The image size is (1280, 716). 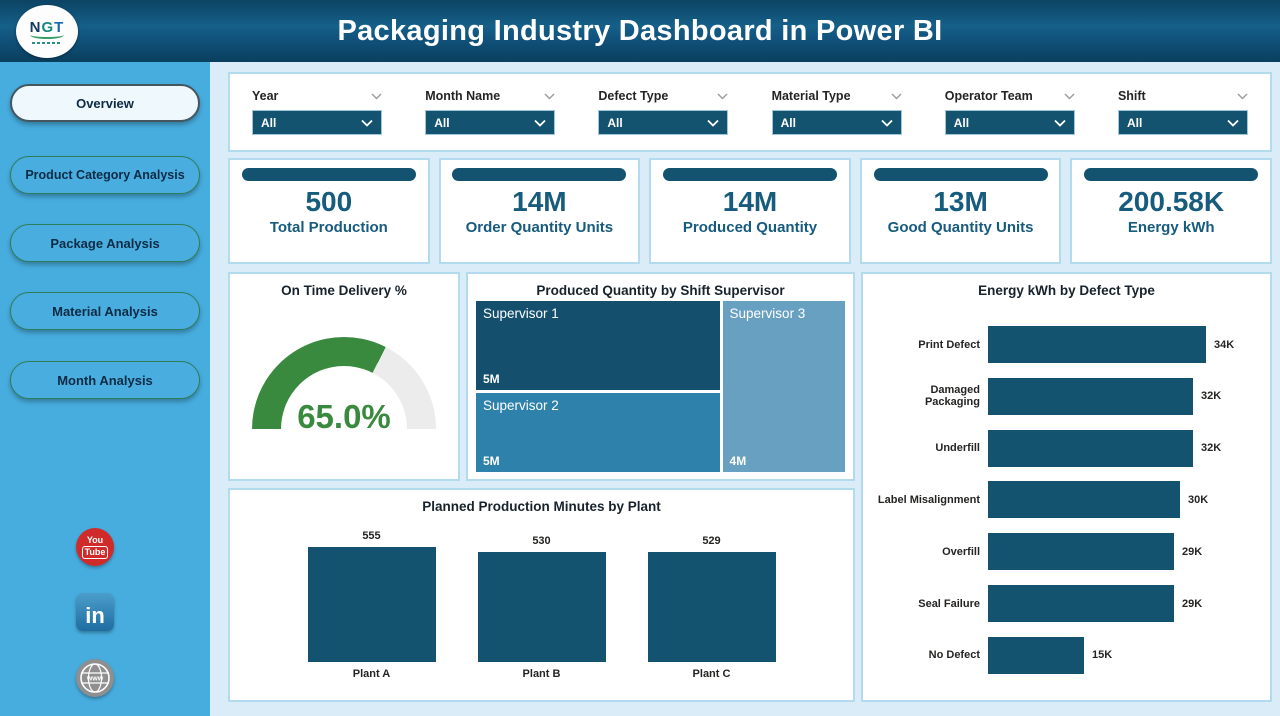 I want to click on on-time-delivery-gauge, so click(x=344, y=383).